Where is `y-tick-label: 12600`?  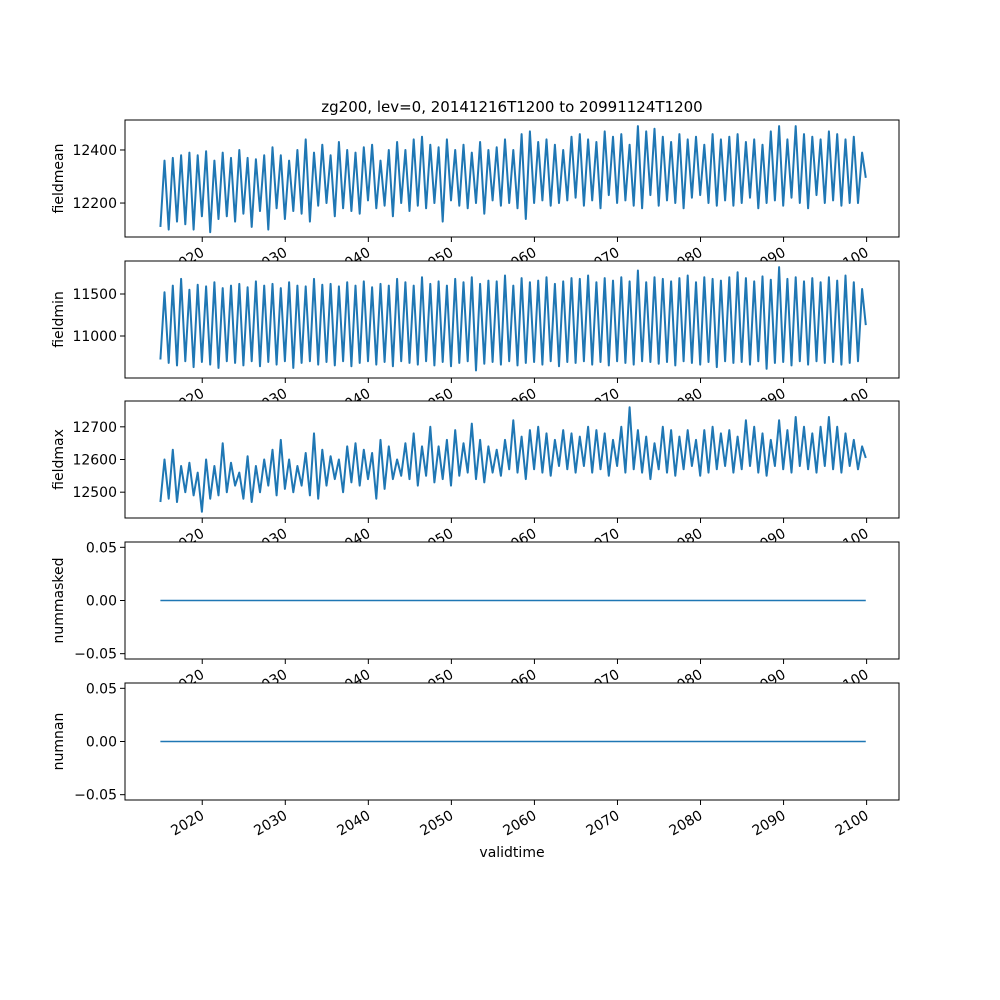 y-tick-label: 12600 is located at coordinates (94, 461).